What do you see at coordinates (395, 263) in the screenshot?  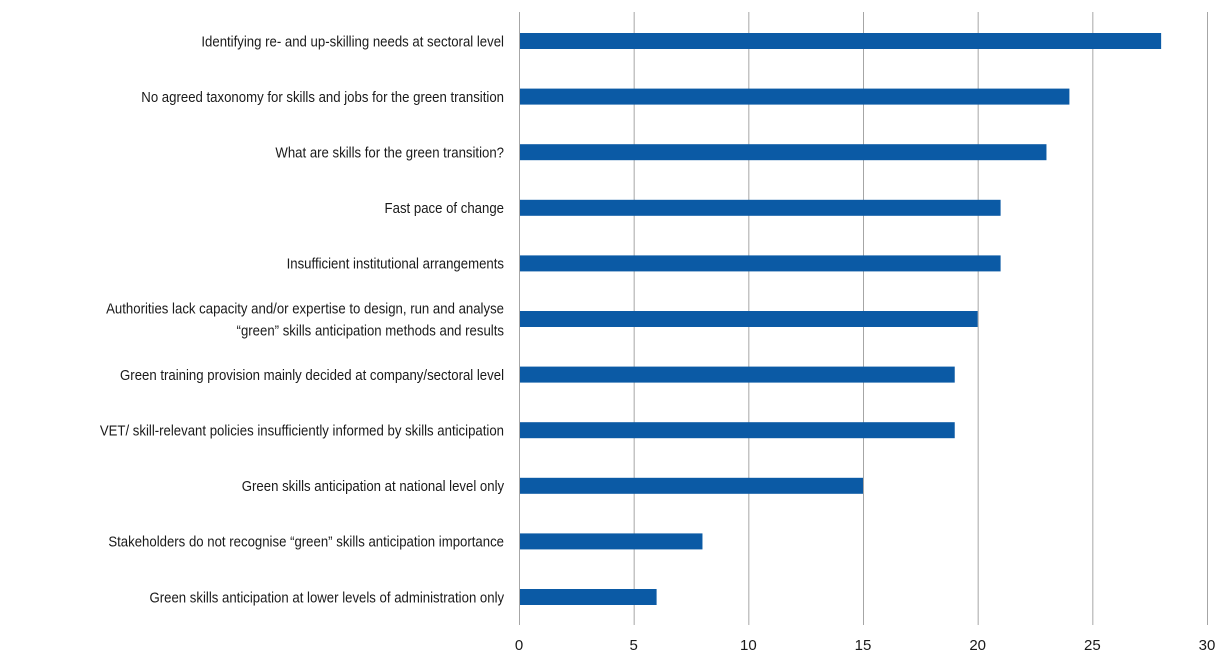 I see `category-label: Insufficient institutional arrangements` at bounding box center [395, 263].